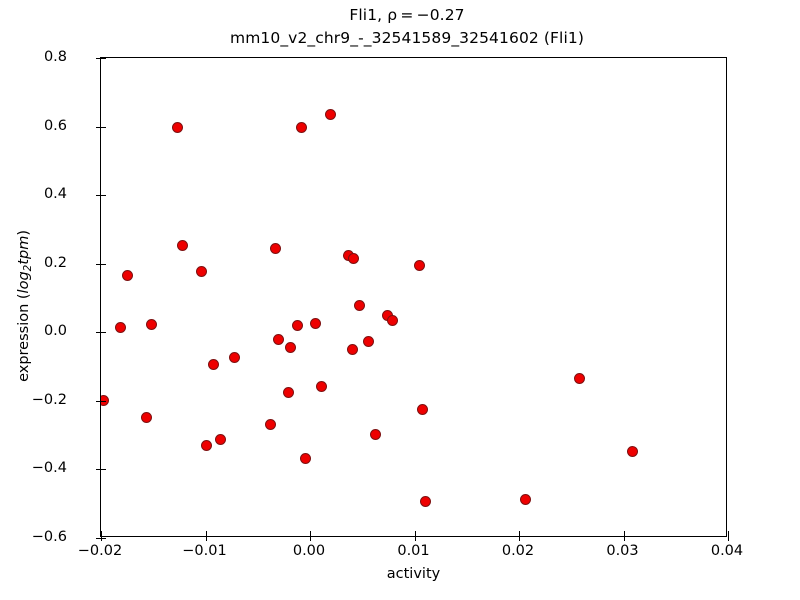 The width and height of the screenshot is (800, 600). I want to click on y-axis-label-log: log, so click(24, 282).